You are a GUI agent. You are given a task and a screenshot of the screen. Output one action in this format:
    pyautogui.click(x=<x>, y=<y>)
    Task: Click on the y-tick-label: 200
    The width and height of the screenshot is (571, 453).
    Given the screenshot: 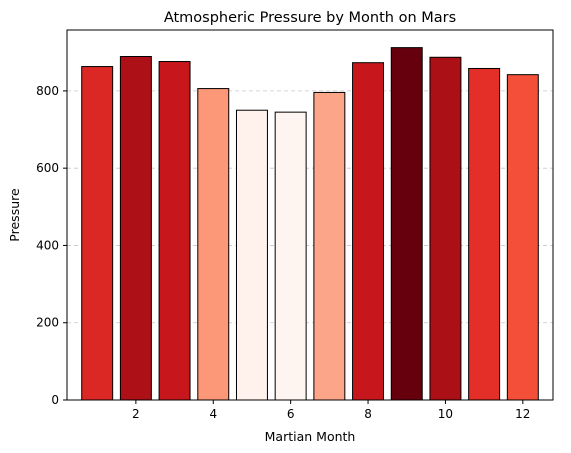 What is the action you would take?
    pyautogui.click(x=47, y=323)
    